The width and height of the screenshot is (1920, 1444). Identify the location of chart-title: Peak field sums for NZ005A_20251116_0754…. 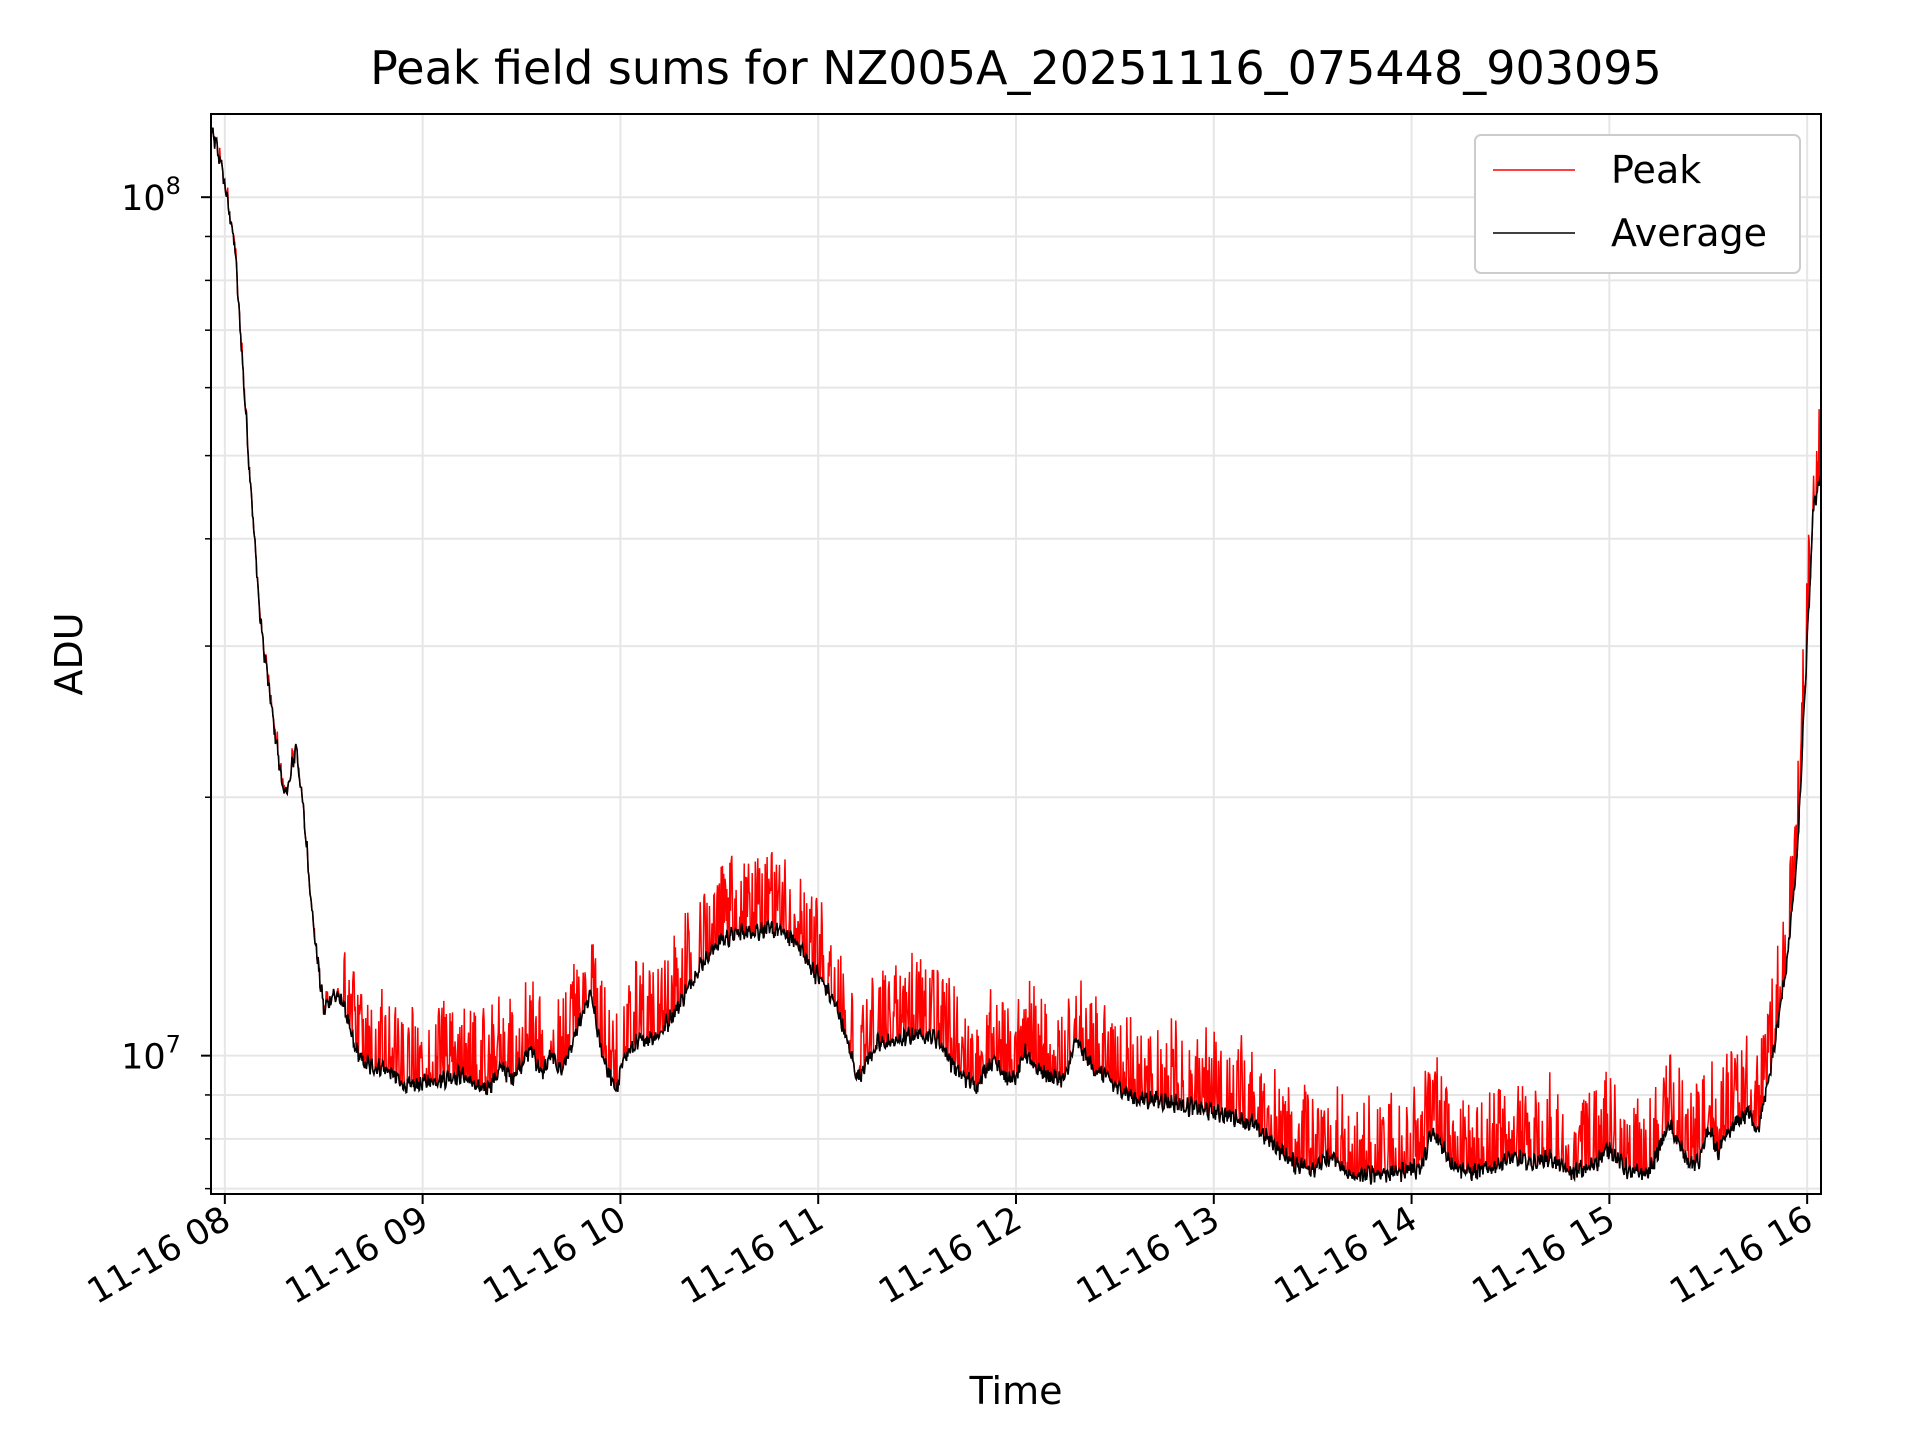
(1016, 68).